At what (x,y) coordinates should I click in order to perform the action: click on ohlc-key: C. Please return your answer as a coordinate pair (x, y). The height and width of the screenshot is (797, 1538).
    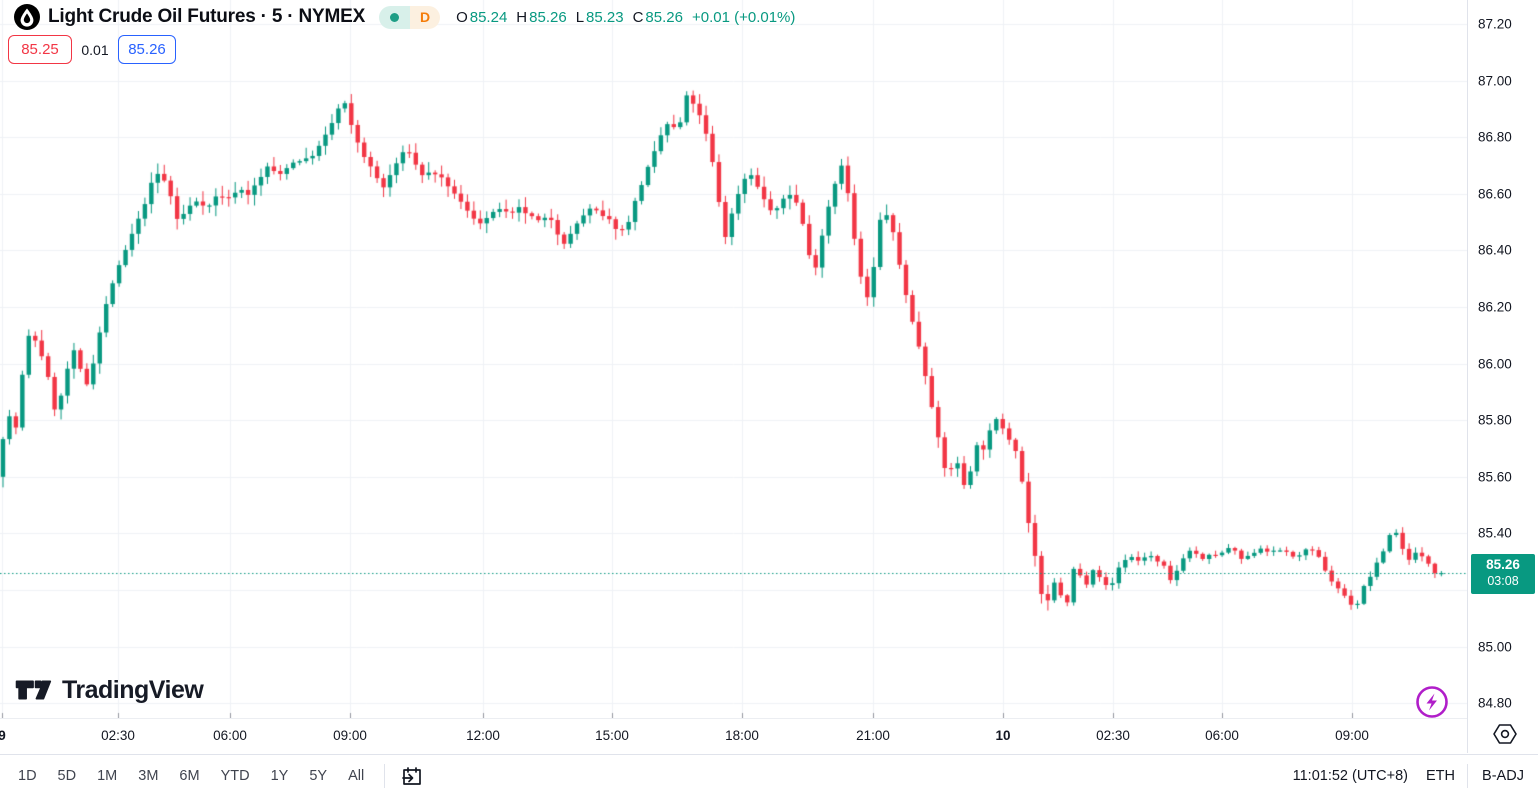
    Looking at the image, I should click on (638, 17).